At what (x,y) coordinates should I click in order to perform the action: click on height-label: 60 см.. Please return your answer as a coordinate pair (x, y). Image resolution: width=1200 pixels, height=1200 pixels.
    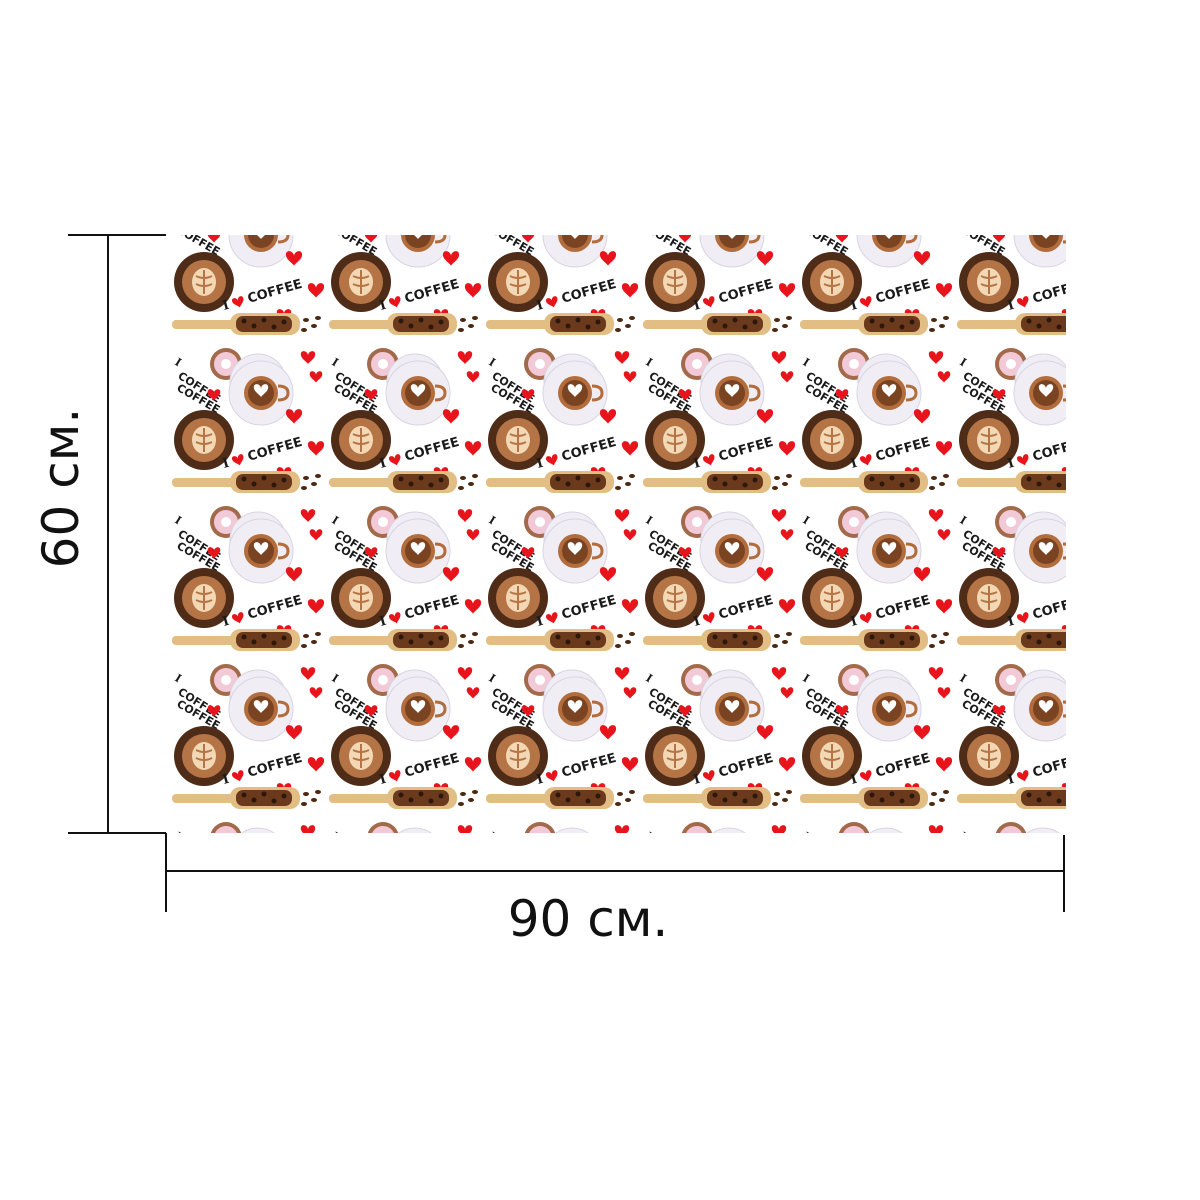
    Looking at the image, I should click on (61, 488).